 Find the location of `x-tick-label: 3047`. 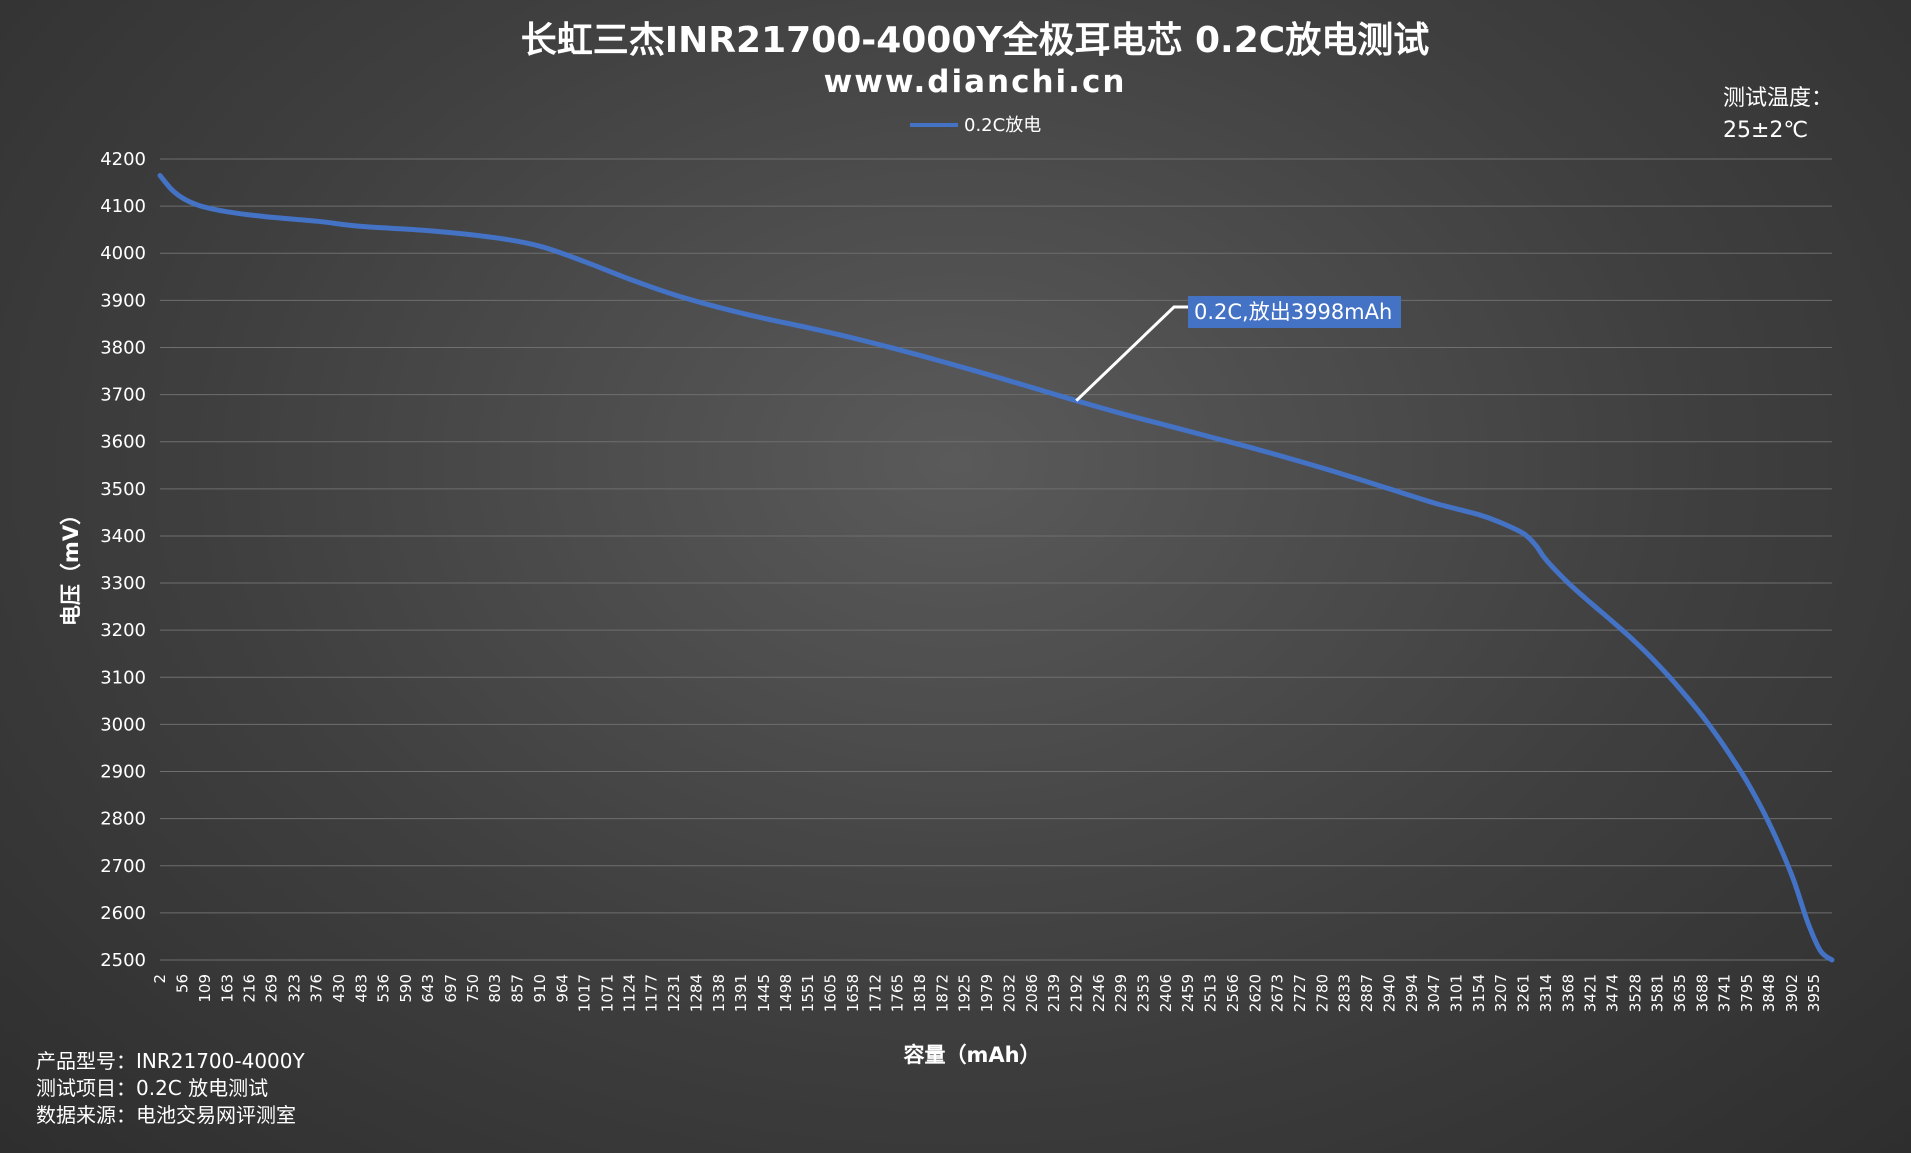

x-tick-label: 3047 is located at coordinates (1434, 993).